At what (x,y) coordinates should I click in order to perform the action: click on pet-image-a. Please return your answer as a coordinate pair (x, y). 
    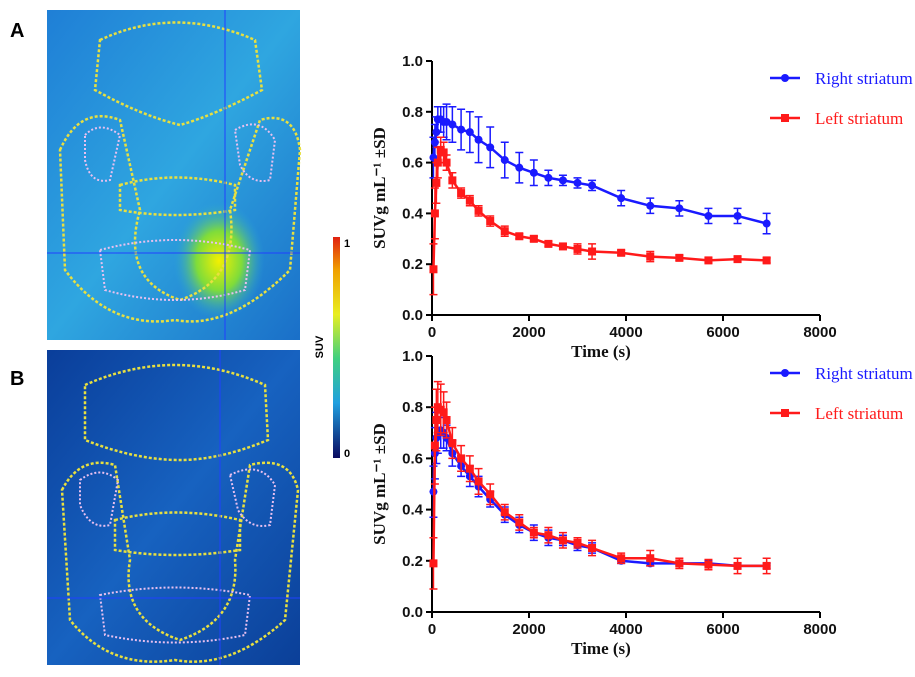
    Looking at the image, I should click on (174, 175).